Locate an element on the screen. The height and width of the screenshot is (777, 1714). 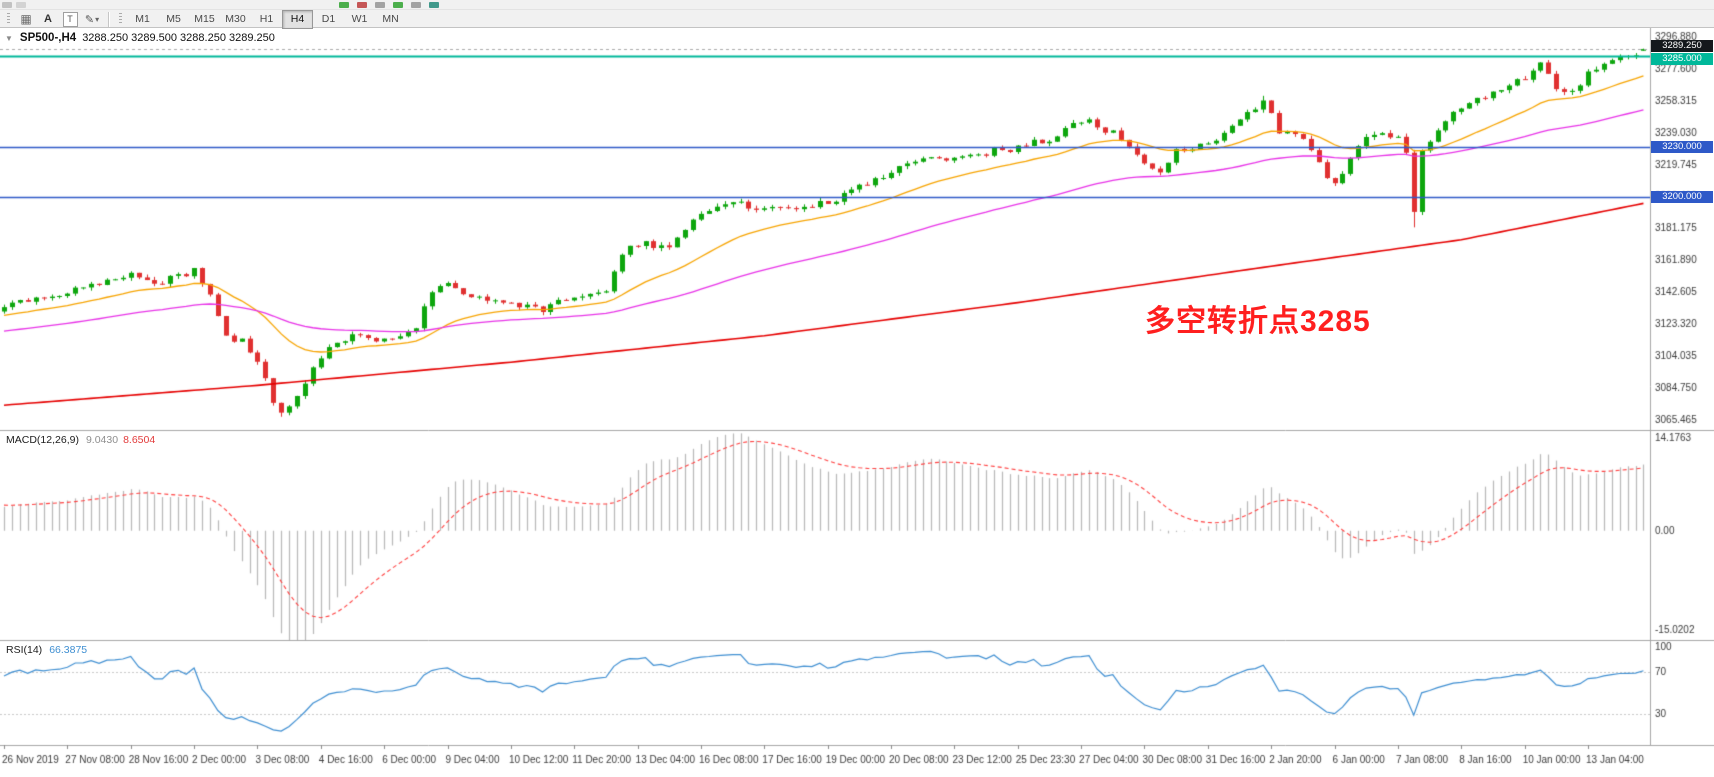
current-price-label: 3289.250 is located at coordinates (1682, 46).